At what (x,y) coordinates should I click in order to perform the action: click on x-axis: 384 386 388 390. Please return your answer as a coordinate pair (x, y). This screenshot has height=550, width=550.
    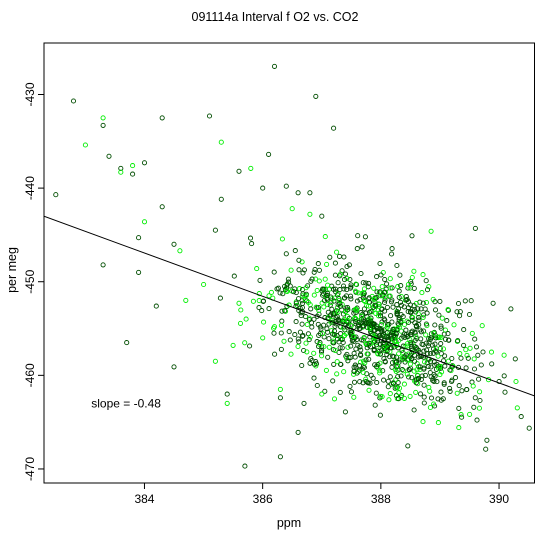
    Looking at the image, I should click on (321, 494).